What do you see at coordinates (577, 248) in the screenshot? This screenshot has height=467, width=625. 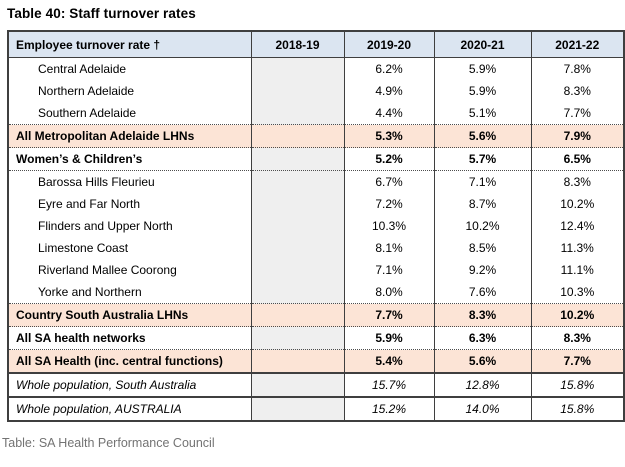 I see `cell-value: 11.3%` at bounding box center [577, 248].